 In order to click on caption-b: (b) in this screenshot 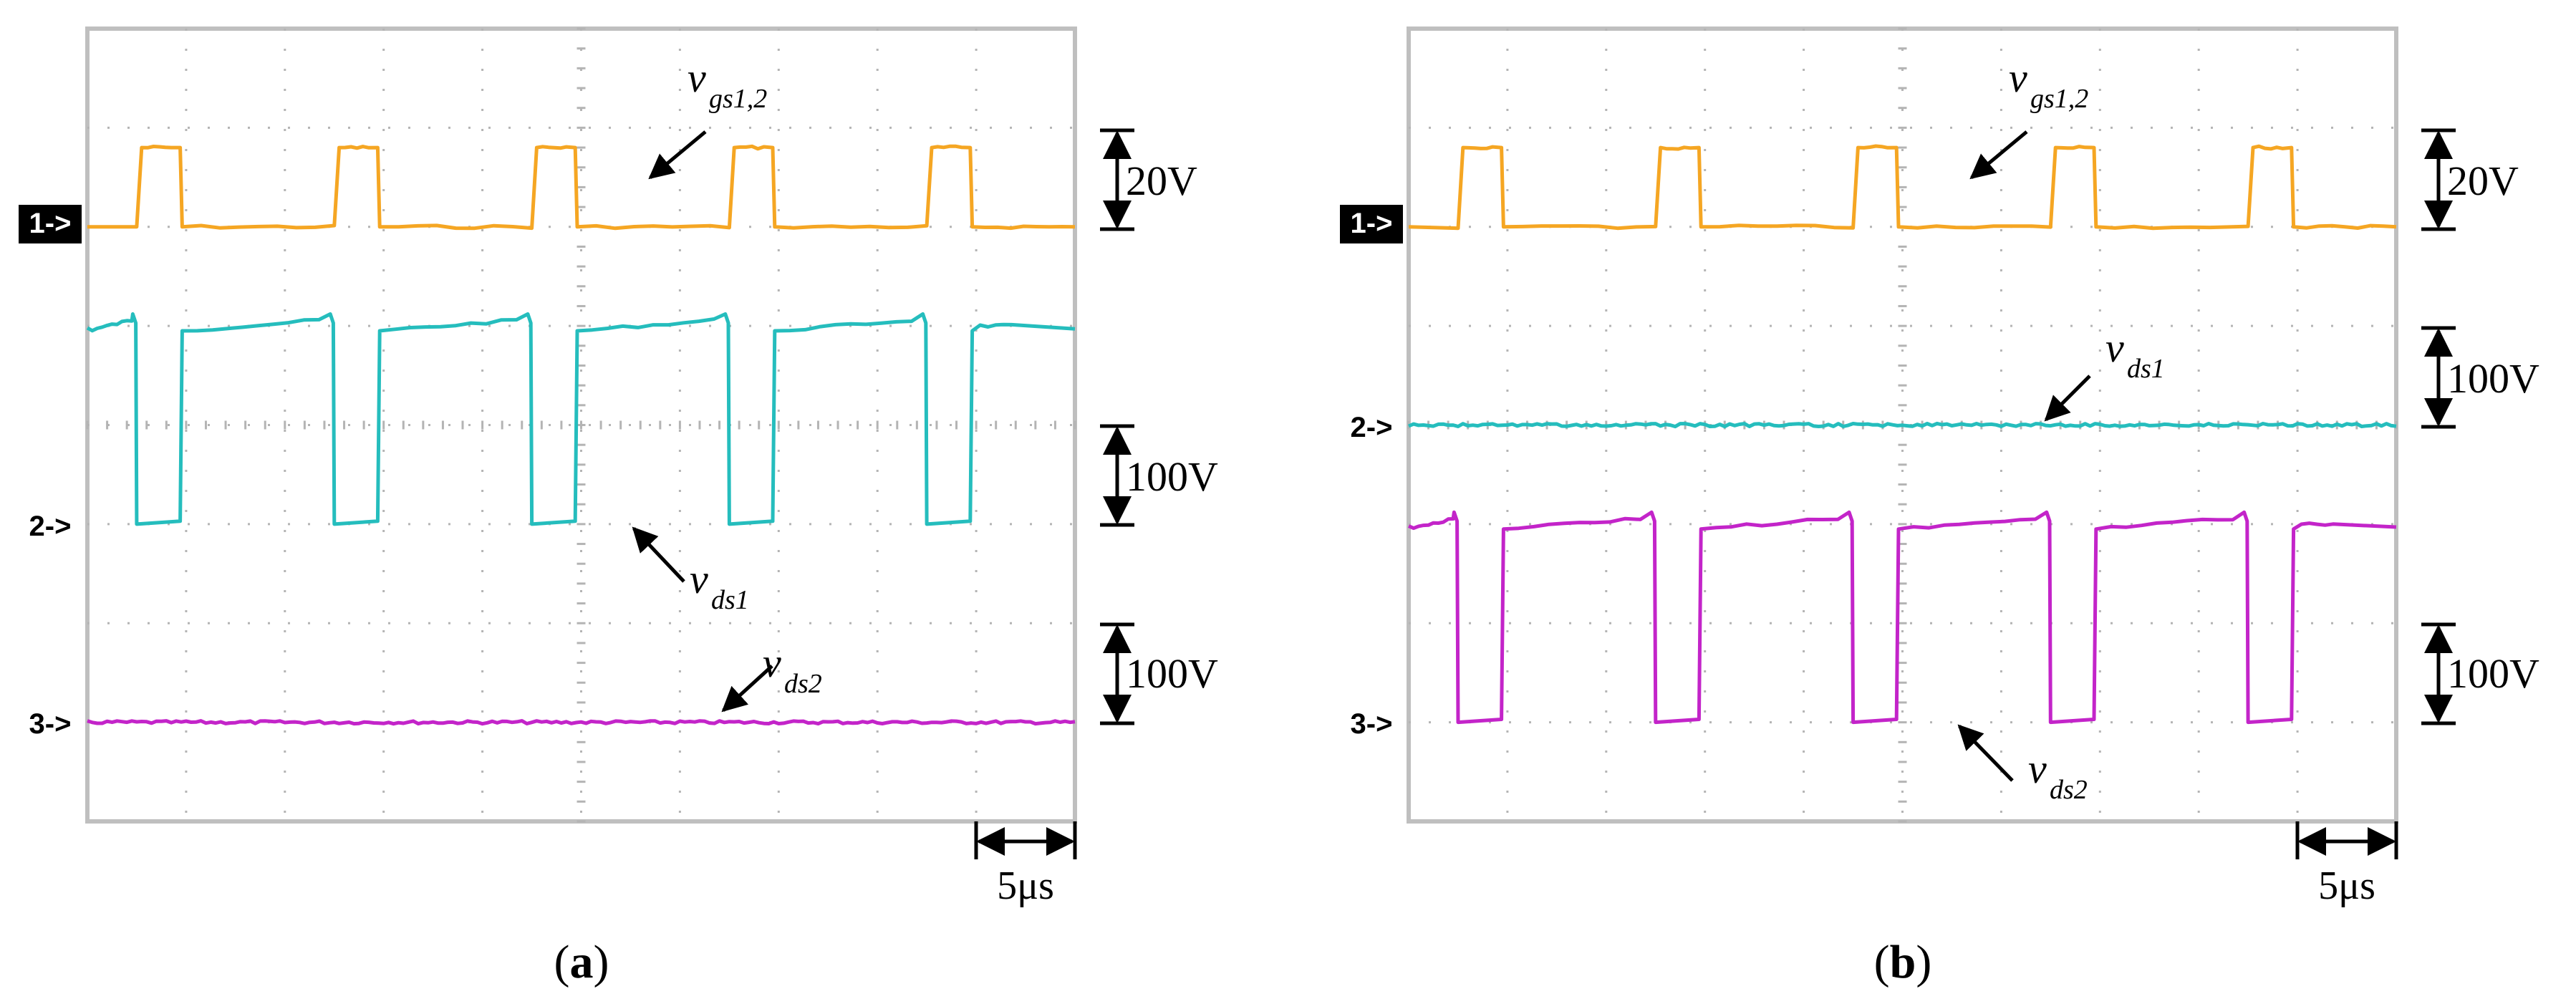, I will do `click(1903, 962)`.